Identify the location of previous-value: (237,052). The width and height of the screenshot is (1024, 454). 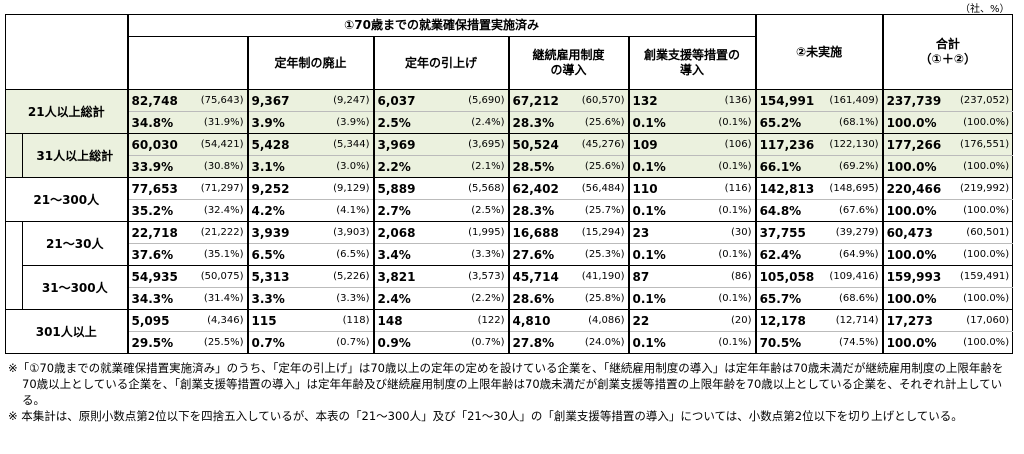
(980, 100).